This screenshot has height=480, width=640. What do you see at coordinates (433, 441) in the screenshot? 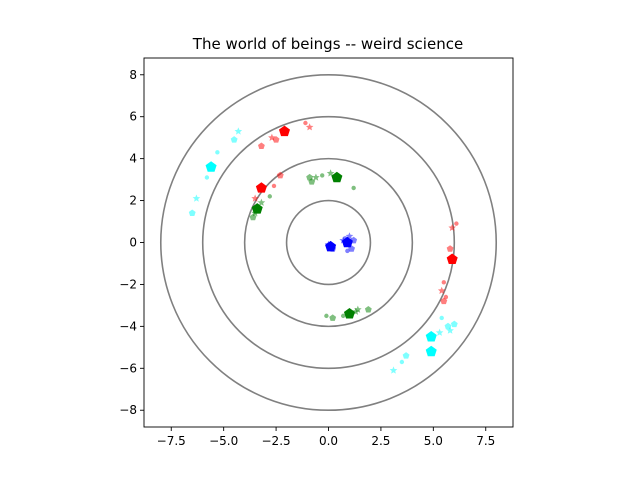
I see `x-tick-label: 5.0` at bounding box center [433, 441].